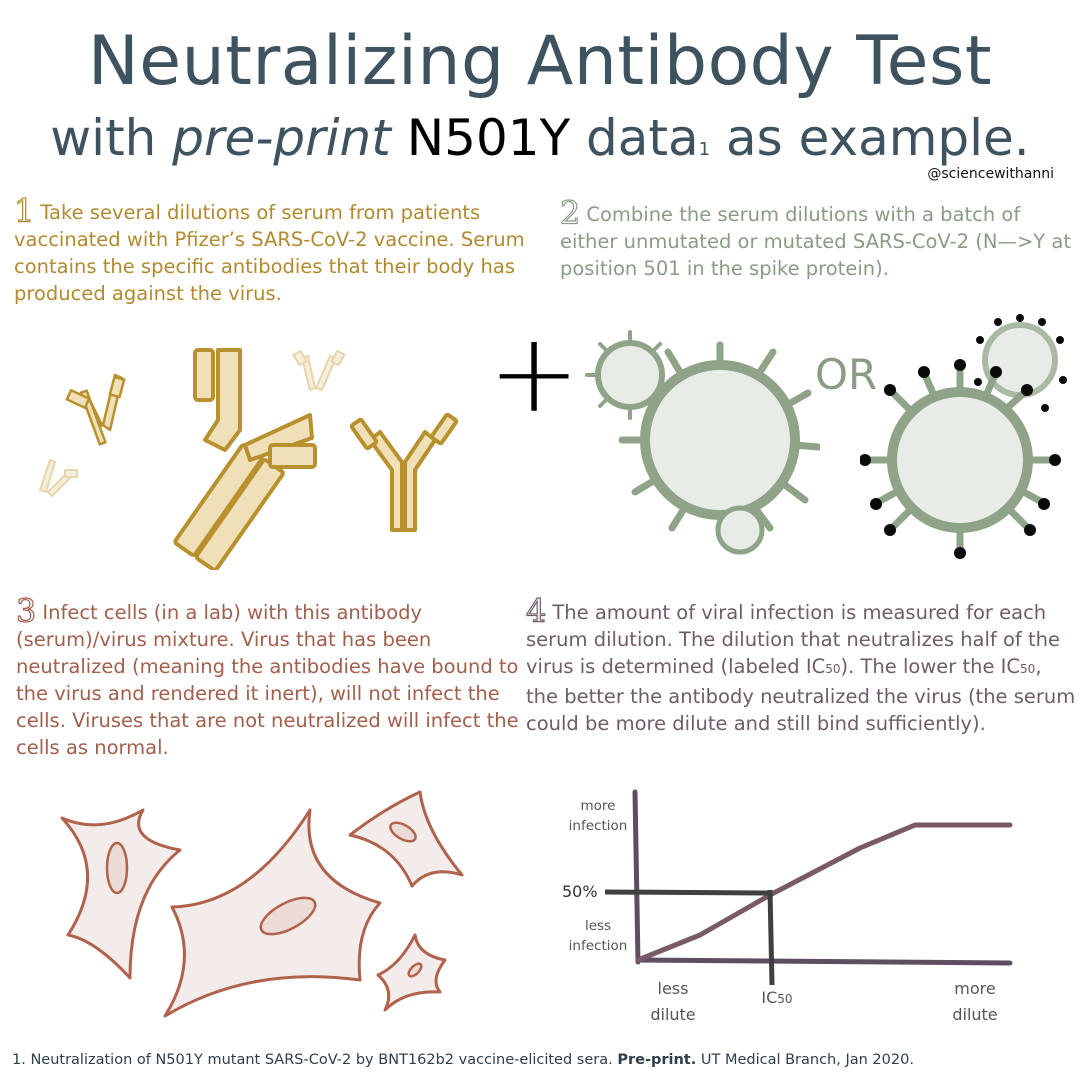 This screenshot has width=1080, height=1080. What do you see at coordinates (930, 666) in the screenshot?
I see `step-text-4b: ). The lower the IC` at bounding box center [930, 666].